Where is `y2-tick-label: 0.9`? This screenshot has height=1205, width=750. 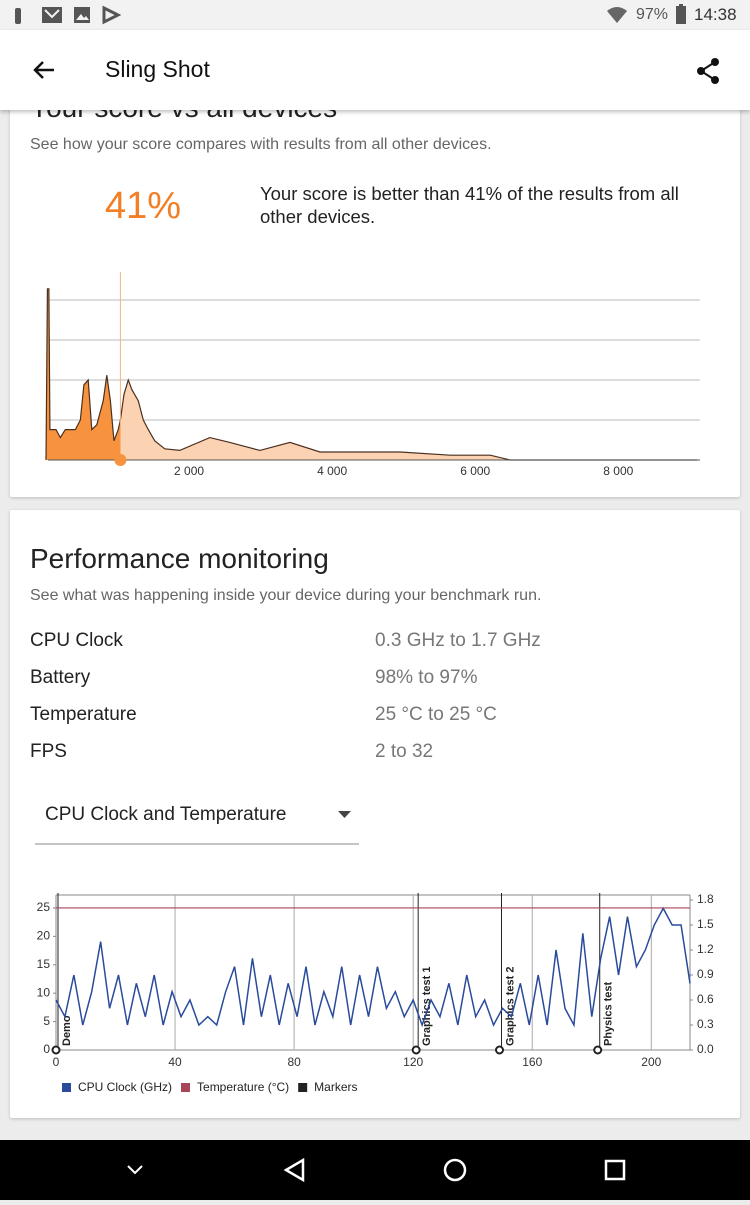
y2-tick-label: 0.9 is located at coordinates (705, 974).